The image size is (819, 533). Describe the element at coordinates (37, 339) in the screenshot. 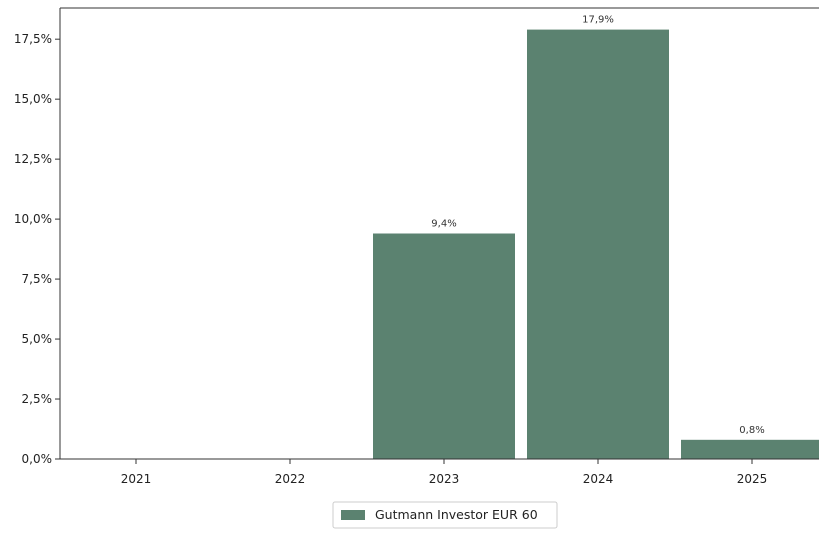

I see `y-tick-label: 5,0%` at that location.